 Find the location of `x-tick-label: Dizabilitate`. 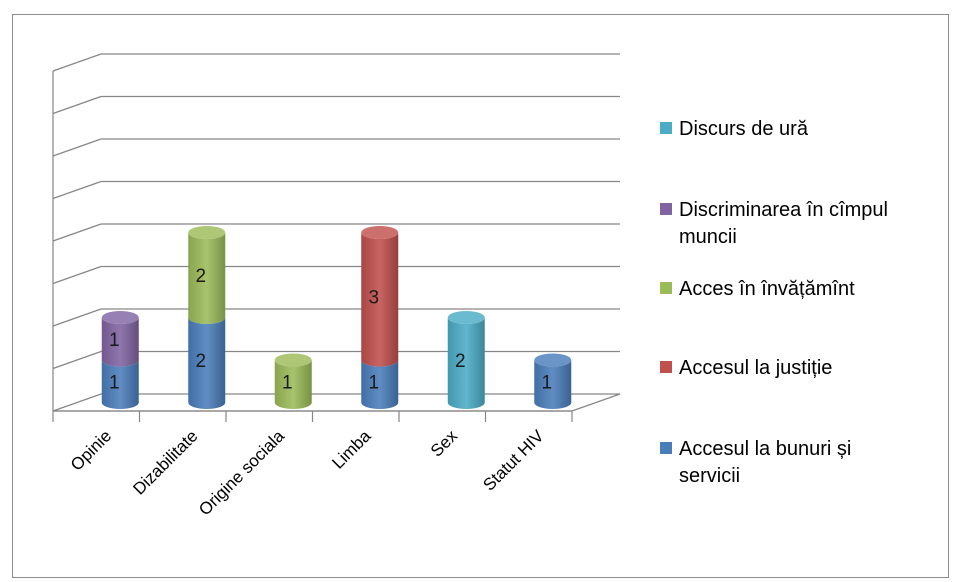

x-tick-label: Dizabilitate is located at coordinates (165, 462).